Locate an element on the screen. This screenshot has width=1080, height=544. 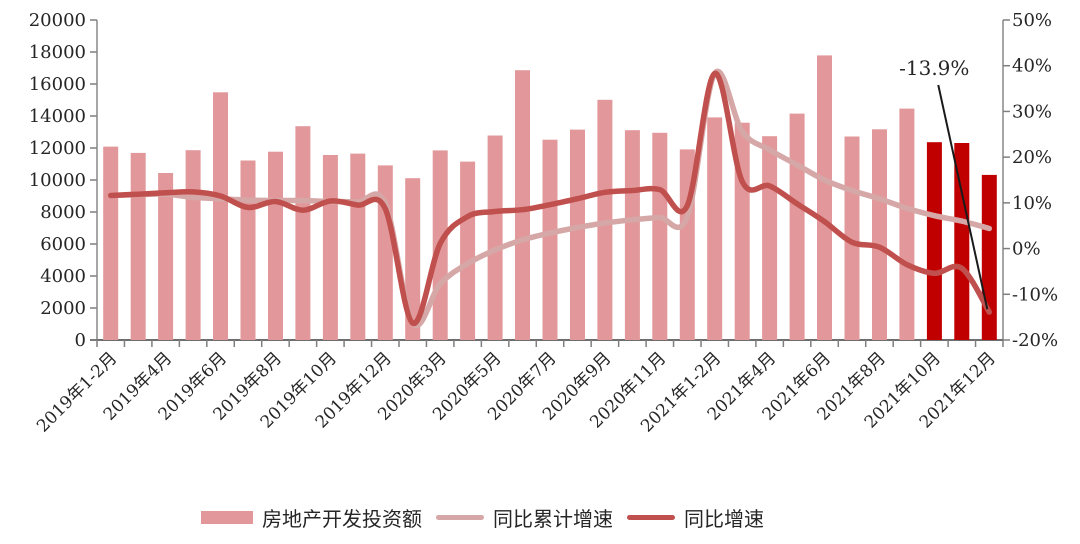
right-axis-tick-label: -20% is located at coordinates (1035, 340).